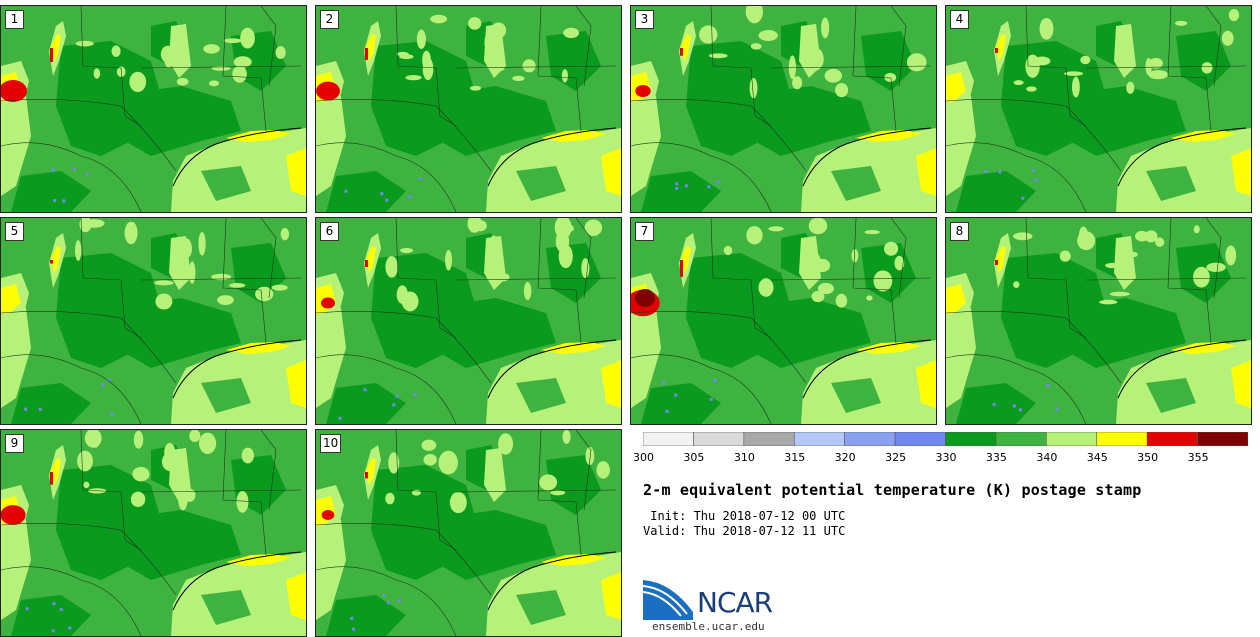 This screenshot has height=637, width=1260. What do you see at coordinates (1098, 109) in the screenshot?
I see `ensemble-member-panel: 4` at bounding box center [1098, 109].